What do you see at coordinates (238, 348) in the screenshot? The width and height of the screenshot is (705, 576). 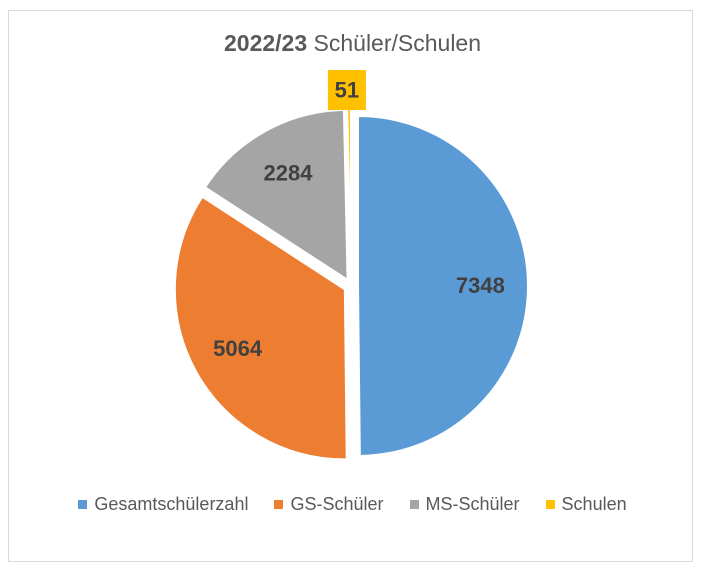 I see `data-label-gs-schueler: 5064` at bounding box center [238, 348].